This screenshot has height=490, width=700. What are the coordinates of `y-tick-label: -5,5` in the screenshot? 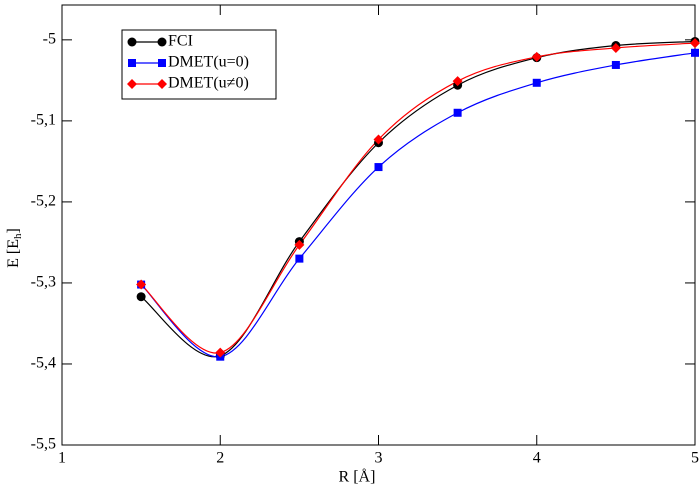 It's located at (43, 444).